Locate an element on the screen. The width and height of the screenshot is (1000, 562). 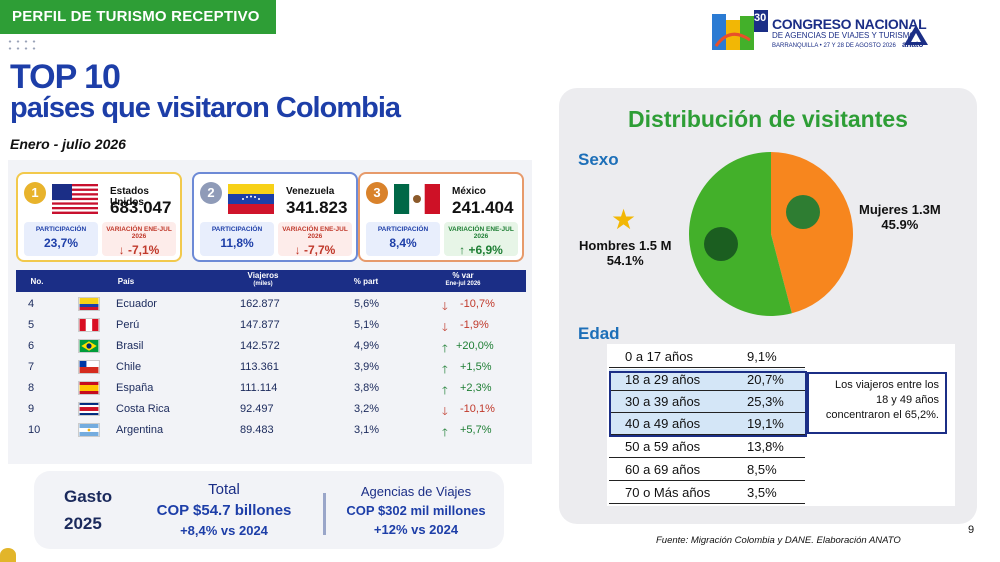
participation-box: PARTICIPACIÓN 23,7% is located at coordinates (61, 239).